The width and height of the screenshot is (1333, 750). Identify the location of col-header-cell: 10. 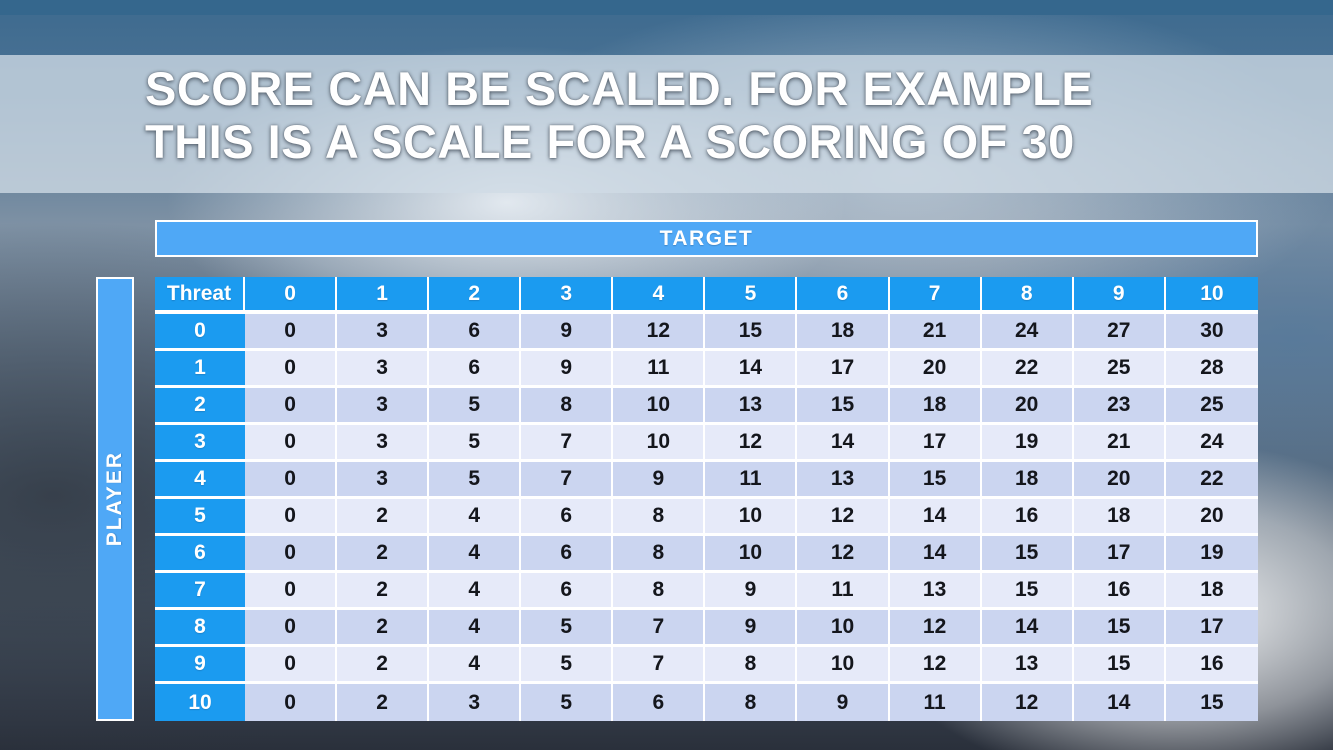
(1211, 295).